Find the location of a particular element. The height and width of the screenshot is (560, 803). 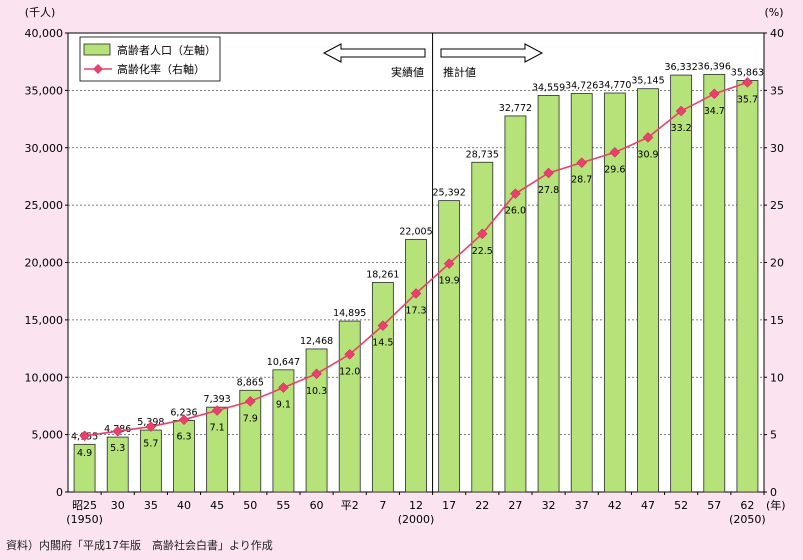

rate-value-label: 7.1 is located at coordinates (217, 428).